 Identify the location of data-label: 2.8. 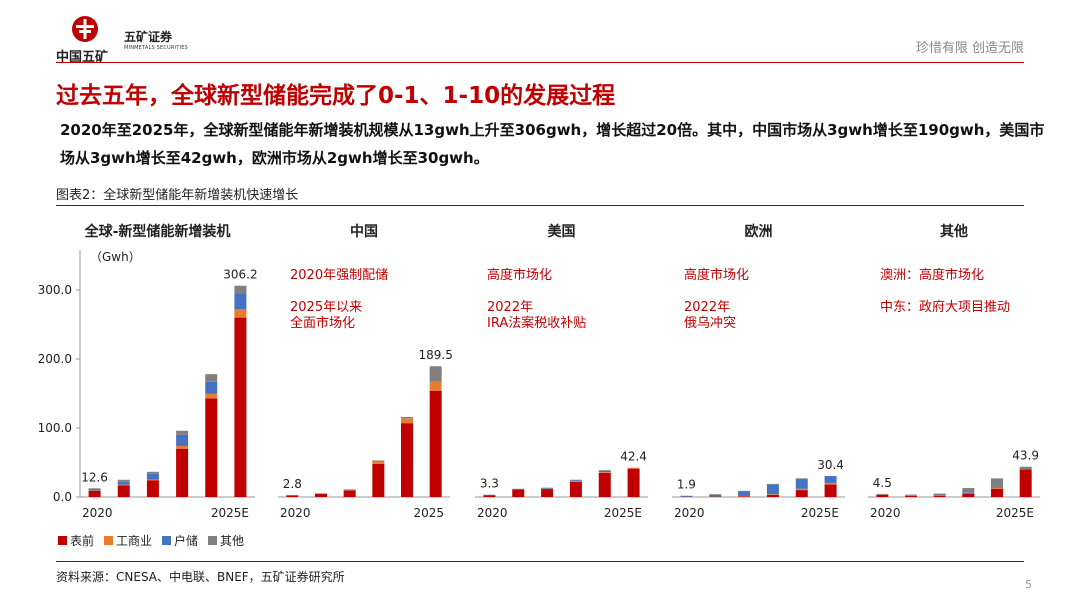
(292, 484).